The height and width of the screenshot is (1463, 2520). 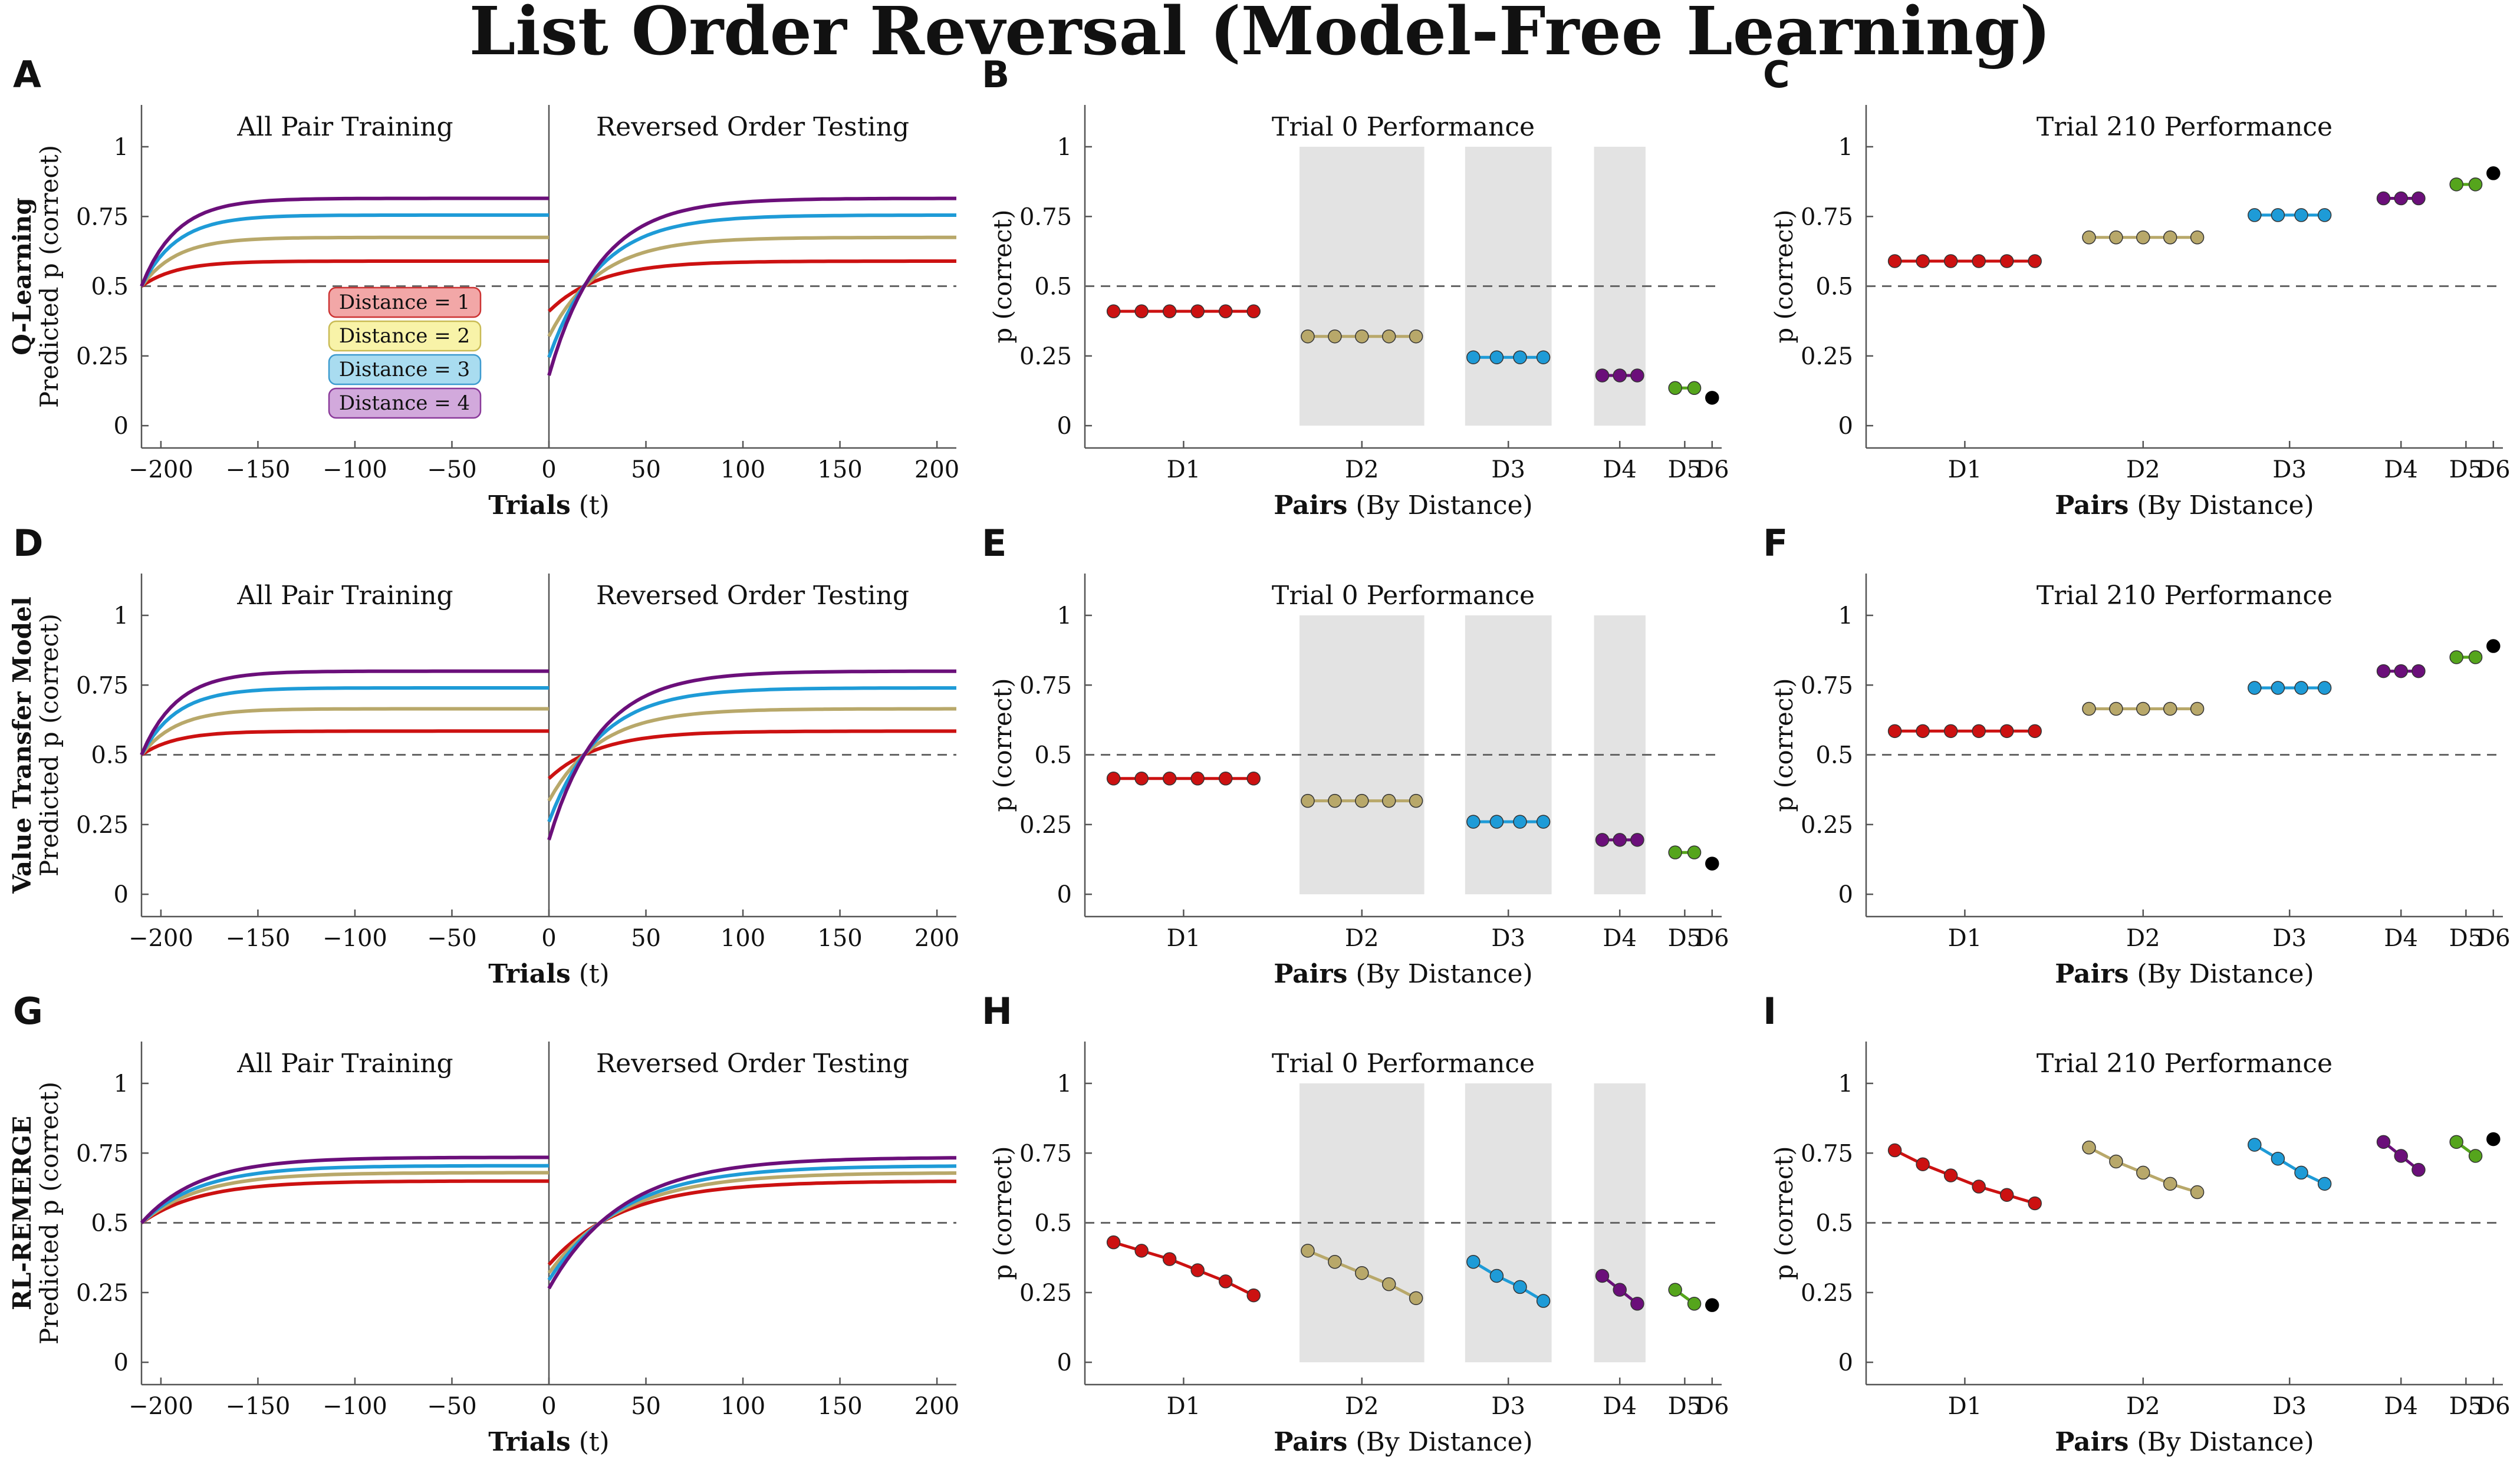 I want to click on section-title-testing: Reversed Order Testing, so click(x=752, y=596).